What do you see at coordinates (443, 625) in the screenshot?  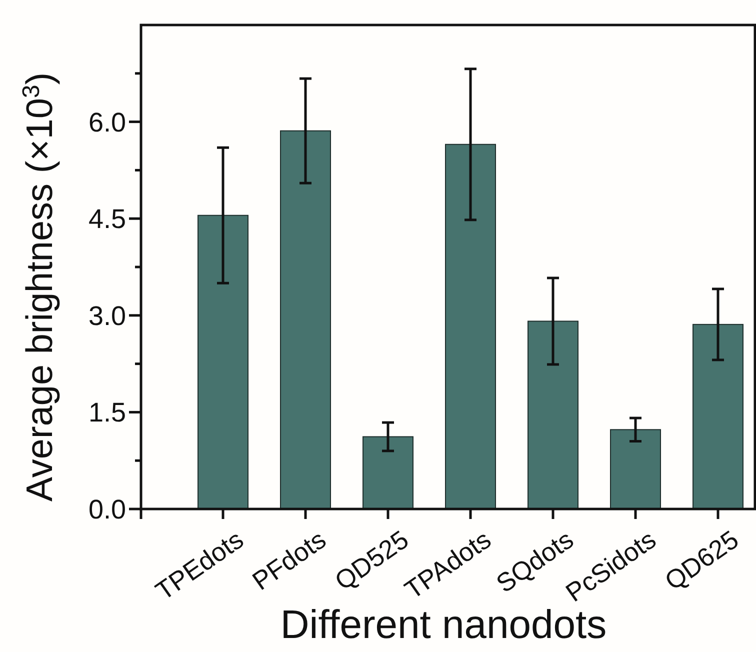 I see `x-axis-title: Different nanodots` at bounding box center [443, 625].